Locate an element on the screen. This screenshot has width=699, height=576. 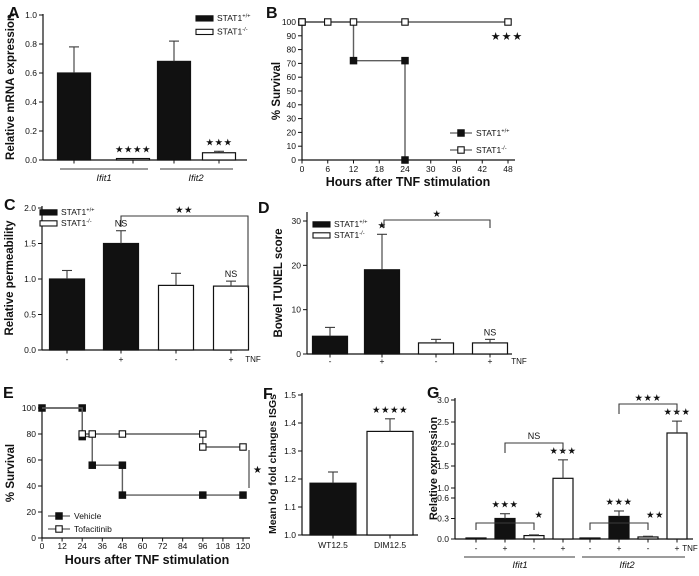
y-axis-title: Mean log fold changes ISGs is located at coordinates (273, 464).